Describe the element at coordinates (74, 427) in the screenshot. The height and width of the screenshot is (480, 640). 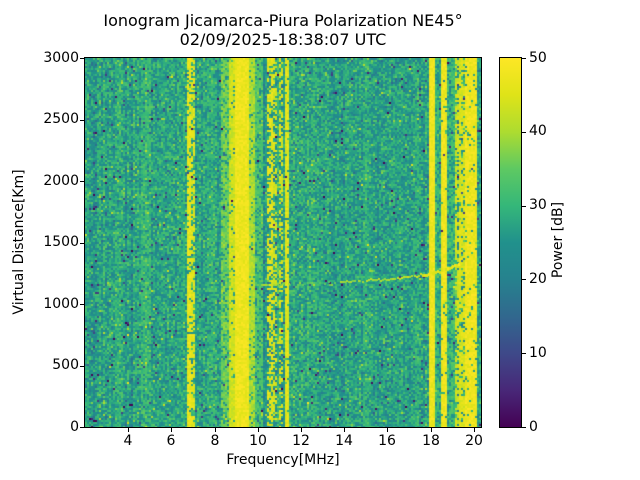
I see `y-tick-label: 0` at that location.